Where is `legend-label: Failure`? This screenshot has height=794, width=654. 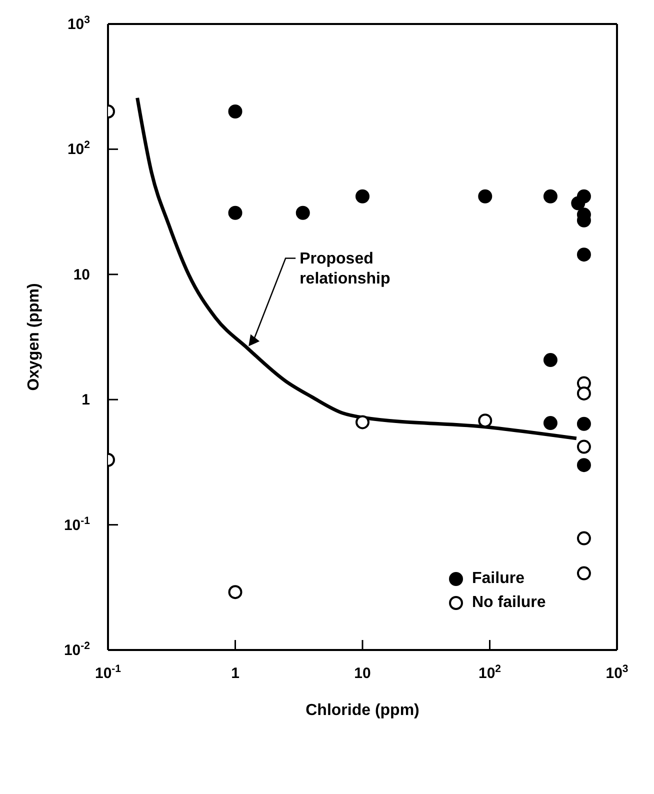
legend-label: Failure is located at coordinates (498, 579).